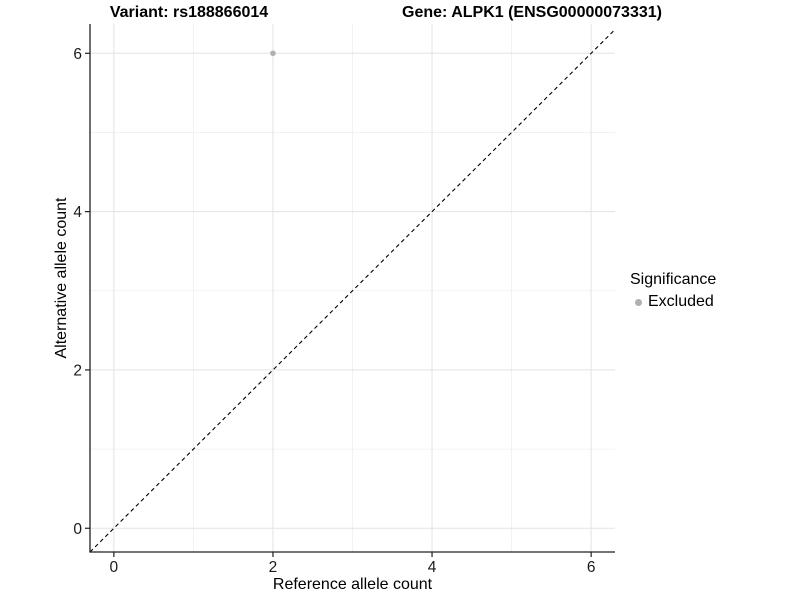 The width and height of the screenshot is (800, 600). What do you see at coordinates (273, 567) in the screenshot?
I see `x-tick-label: 2` at bounding box center [273, 567].